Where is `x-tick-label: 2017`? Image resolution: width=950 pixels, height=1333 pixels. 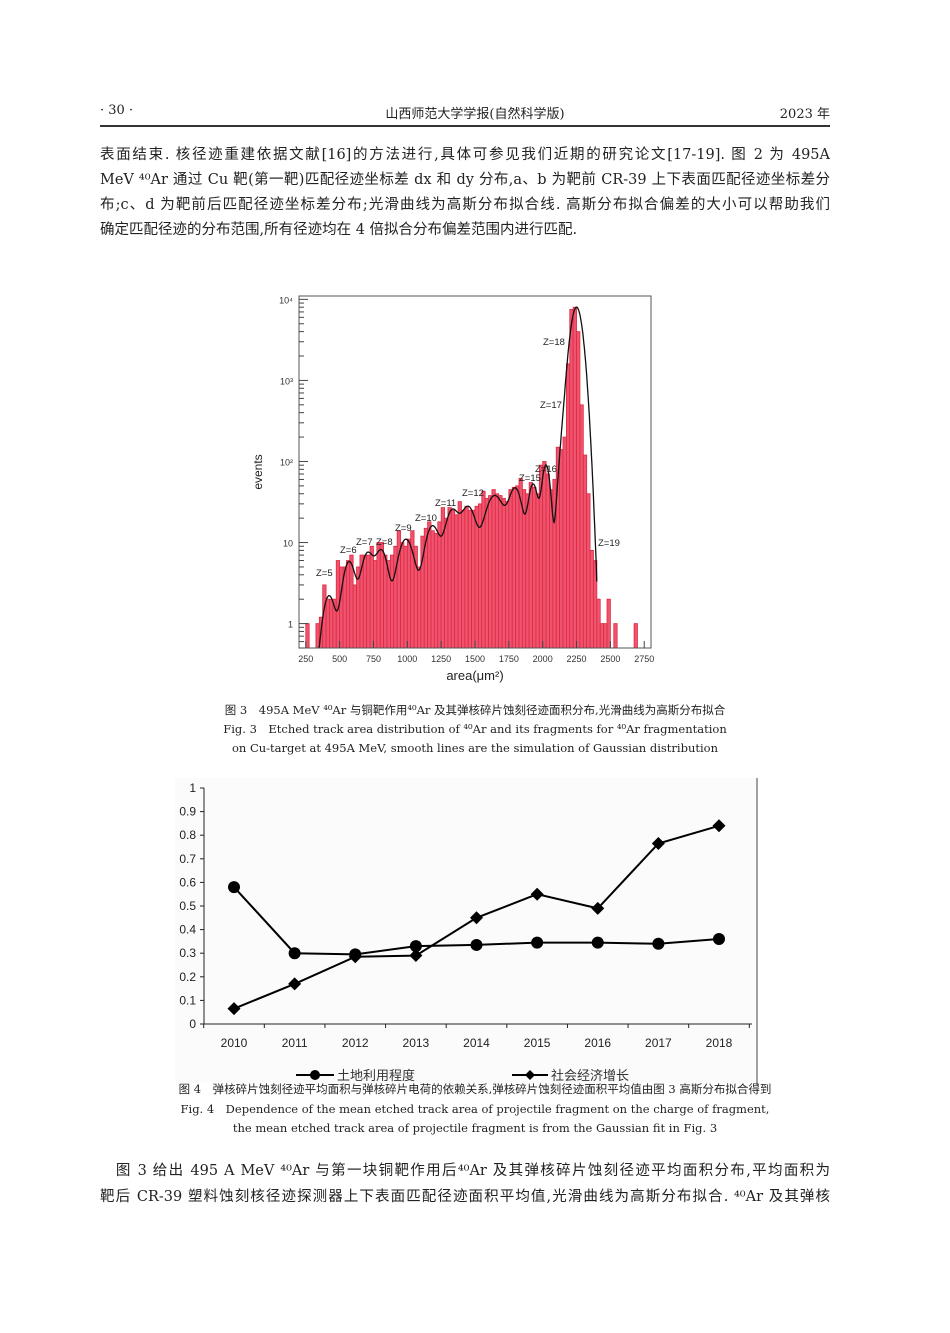 x-tick-label: 2017 is located at coordinates (658, 1043).